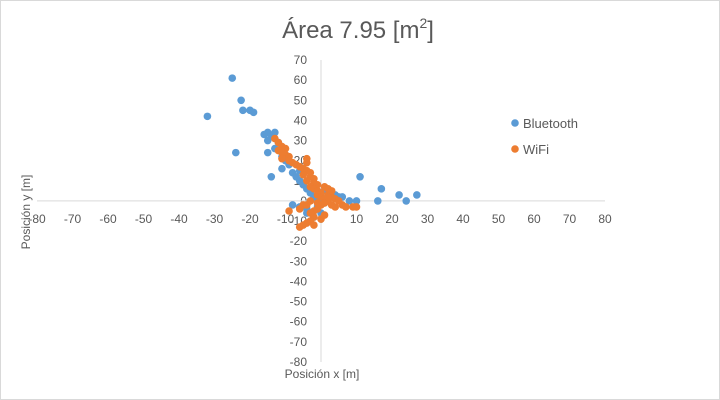  What do you see at coordinates (392, 219) in the screenshot?
I see `x-tick-label: 20` at bounding box center [392, 219].